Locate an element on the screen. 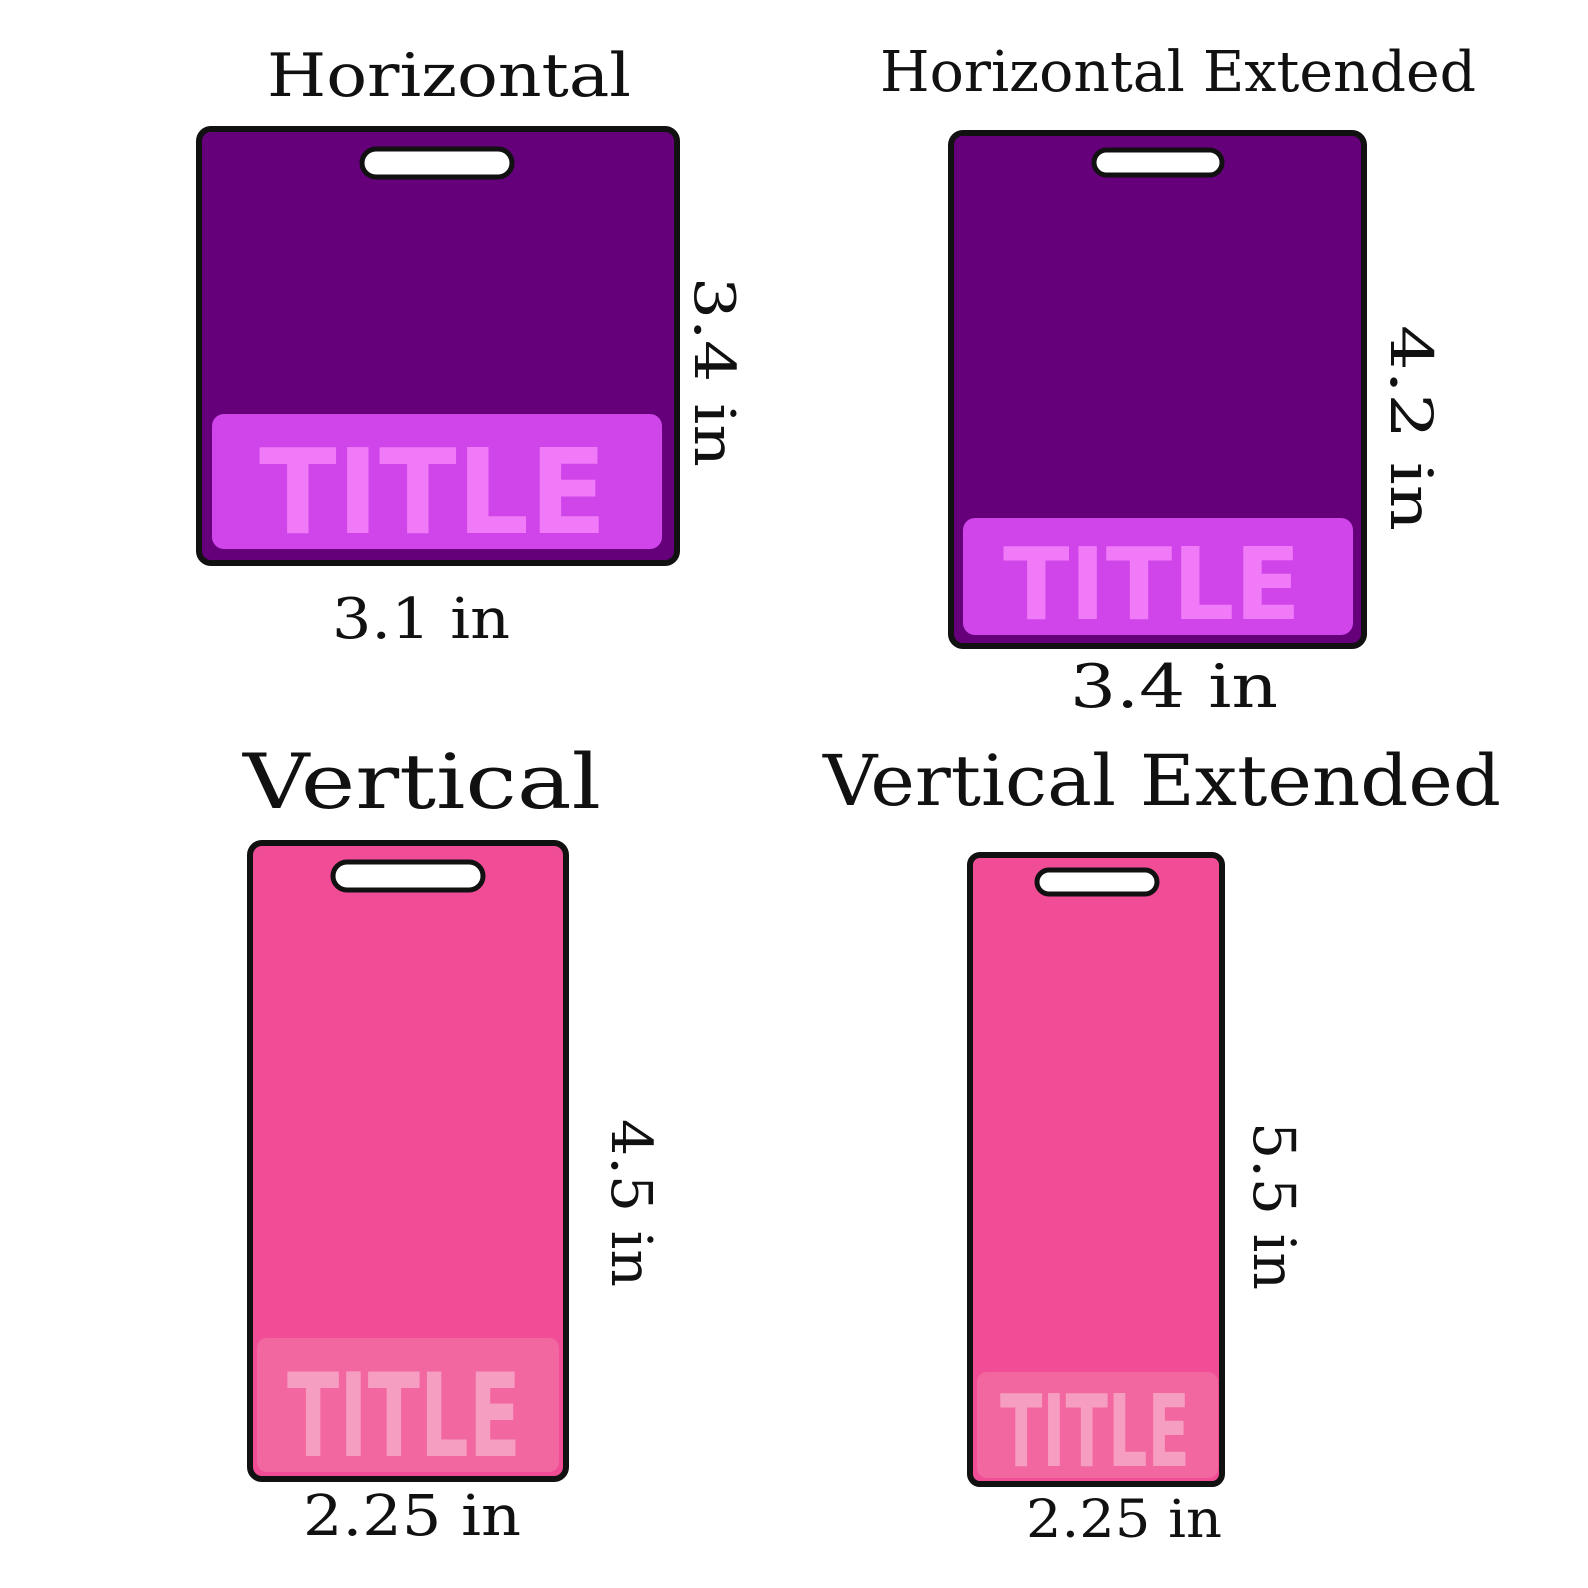 This screenshot has width=1588, height=1588. badge-width-label: 3.4 in is located at coordinates (1174, 687).